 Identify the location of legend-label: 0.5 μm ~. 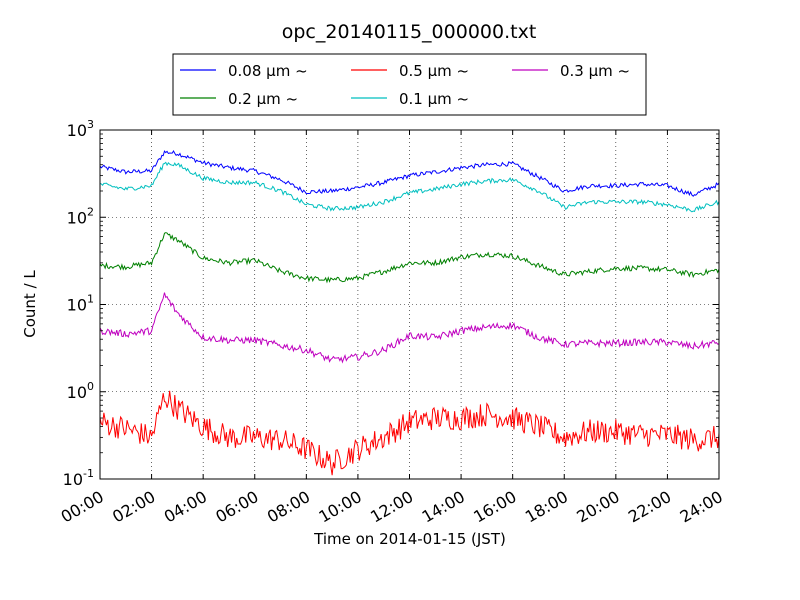
(434, 71).